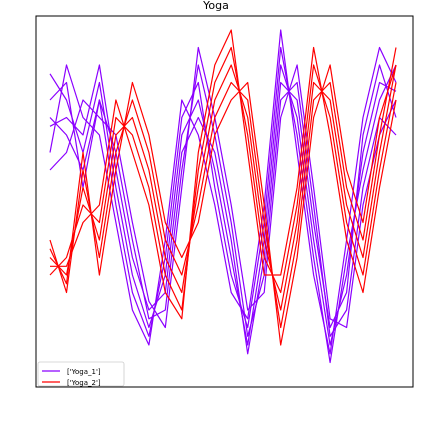 This screenshot has height=432, width=432. What do you see at coordinates (84, 383) in the screenshot?
I see `legend-label-yoga-2: ['Yoga_2']` at bounding box center [84, 383].